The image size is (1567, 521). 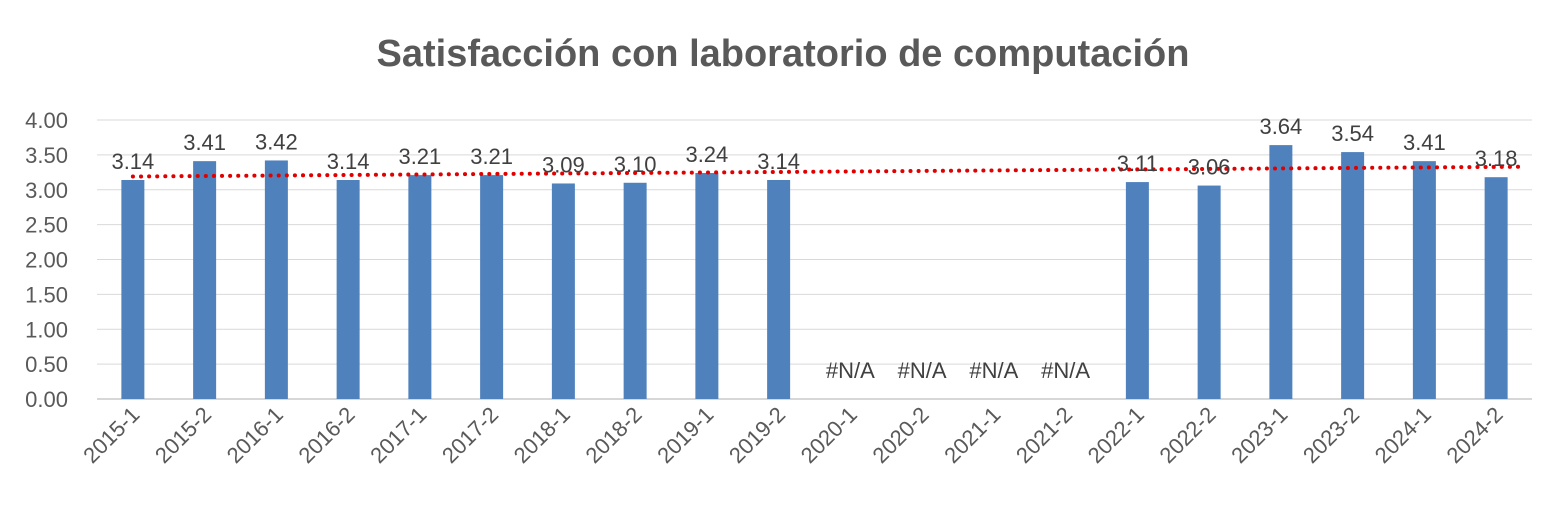 What do you see at coordinates (1403, 435) in the screenshot?
I see `x-tick-label: 2024-1` at bounding box center [1403, 435].